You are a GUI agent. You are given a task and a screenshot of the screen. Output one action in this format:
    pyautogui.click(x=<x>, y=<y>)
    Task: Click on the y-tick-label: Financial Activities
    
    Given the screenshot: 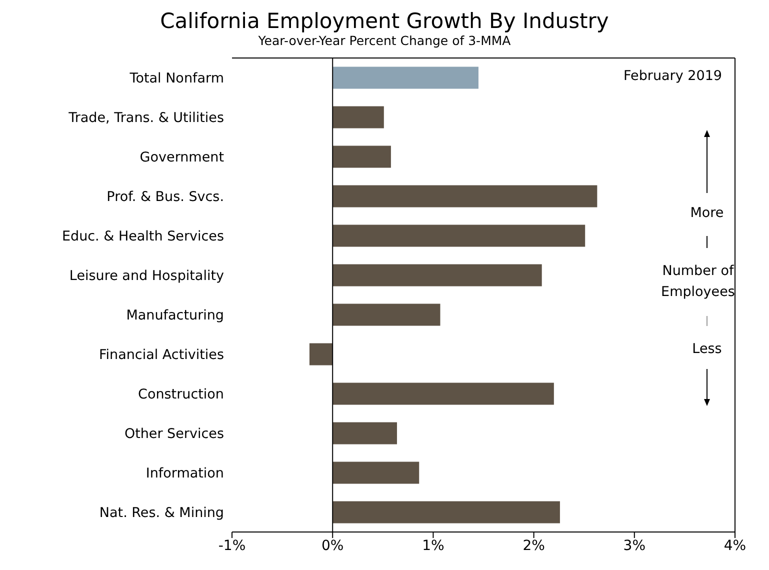 What is the action you would take?
    pyautogui.click(x=161, y=355)
    